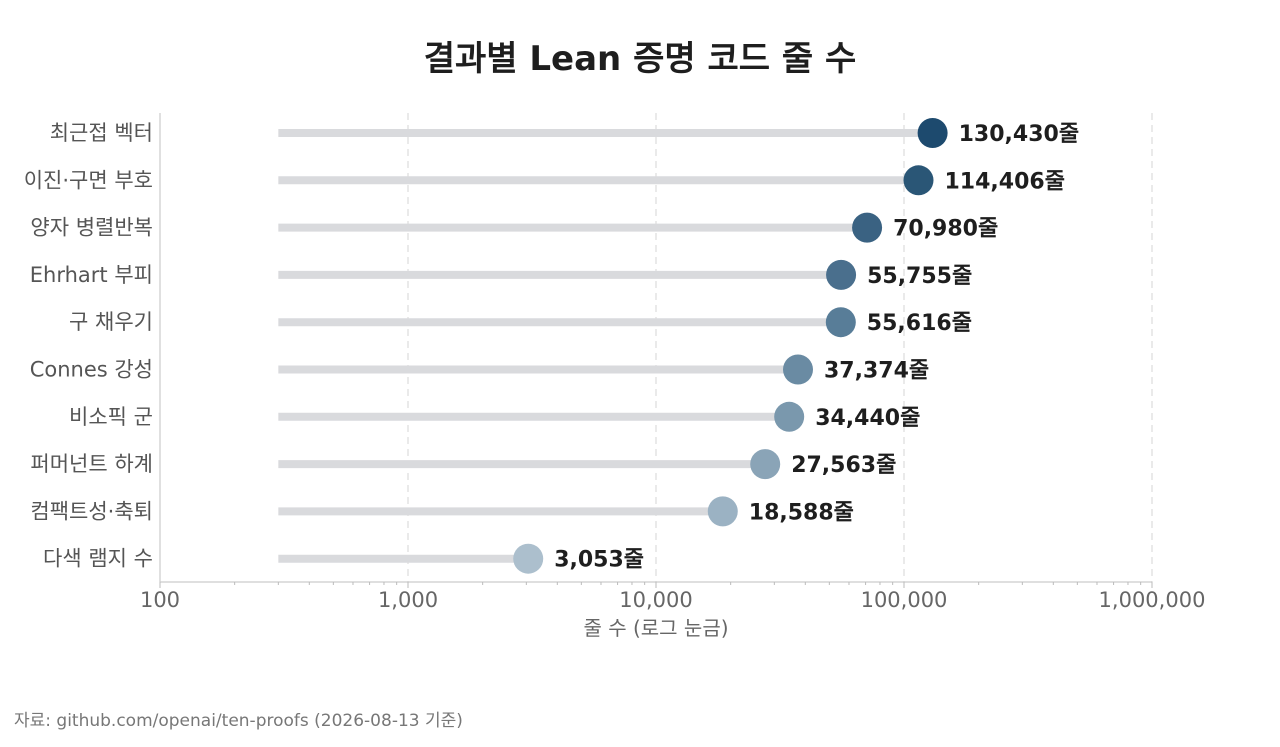  I want to click on value-label: 55,755줄, so click(919, 276).